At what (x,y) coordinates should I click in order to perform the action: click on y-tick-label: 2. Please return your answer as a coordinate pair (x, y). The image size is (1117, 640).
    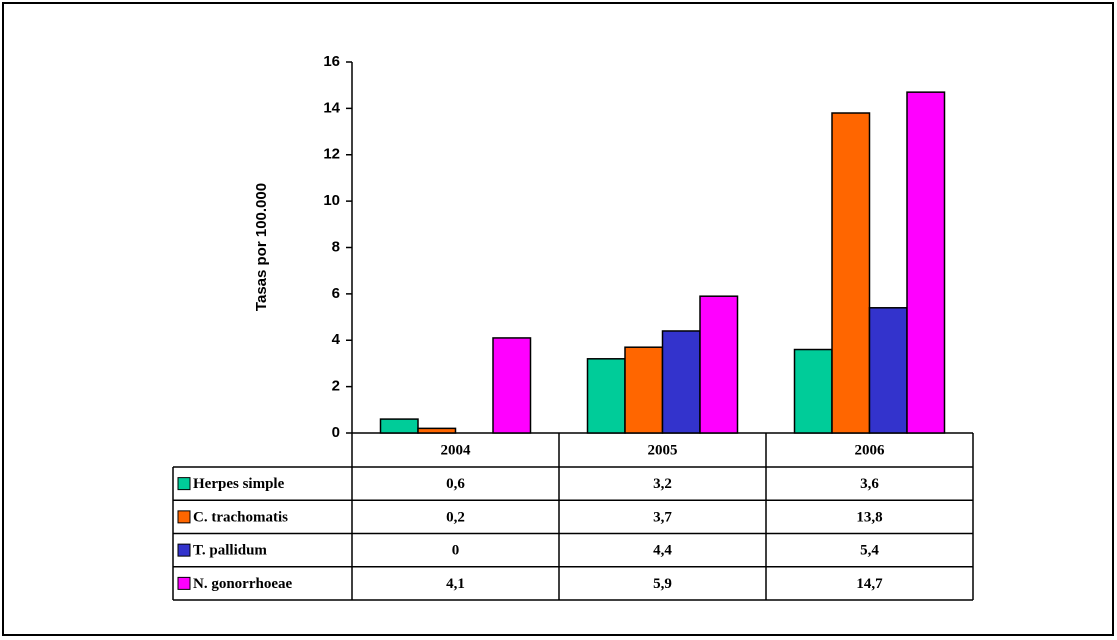
    Looking at the image, I should click on (336, 386).